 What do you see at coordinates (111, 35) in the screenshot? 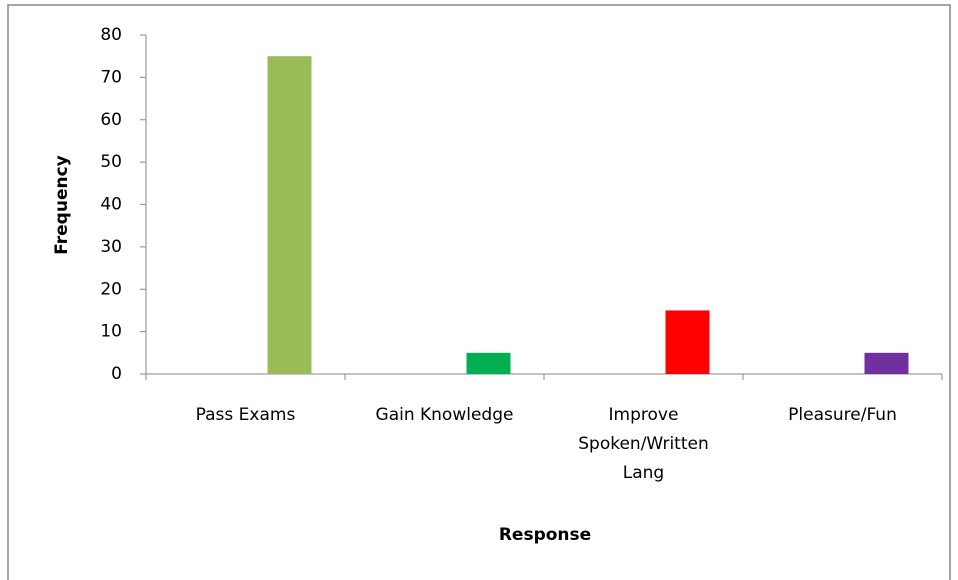
I see `y-tick-label: 80` at bounding box center [111, 35].